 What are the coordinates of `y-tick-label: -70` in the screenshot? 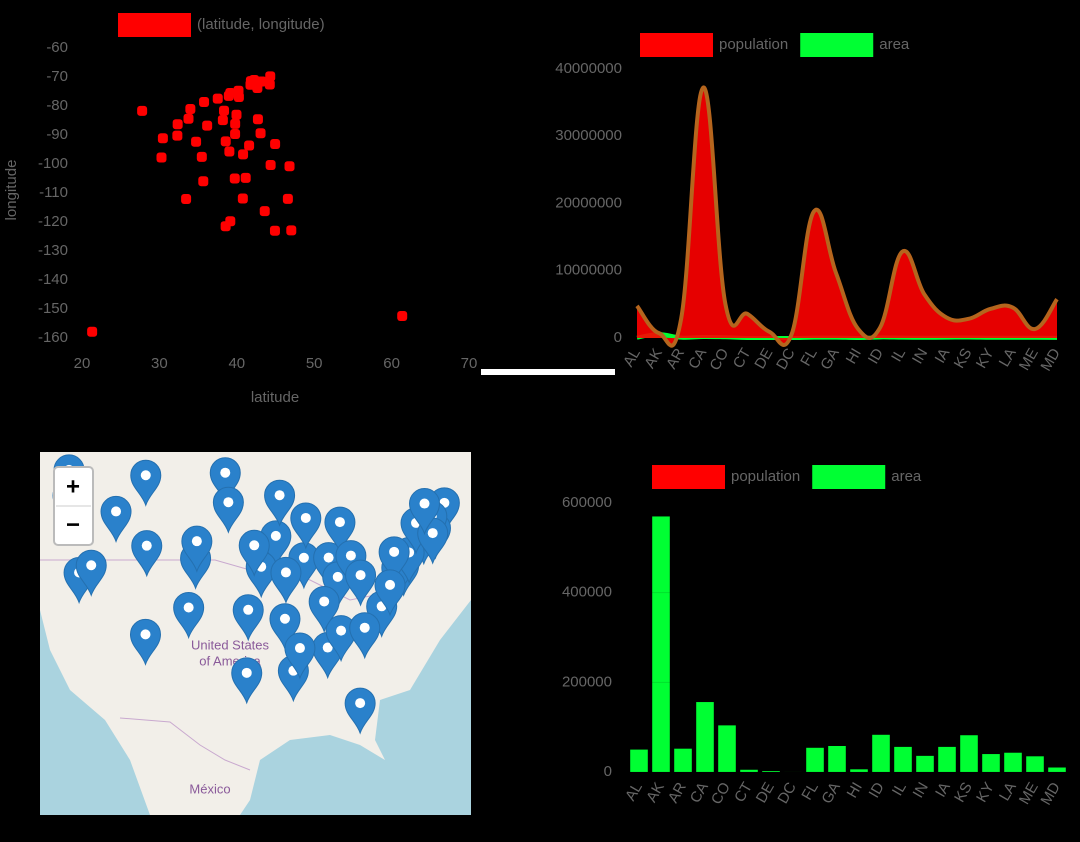 It's located at (57, 76).